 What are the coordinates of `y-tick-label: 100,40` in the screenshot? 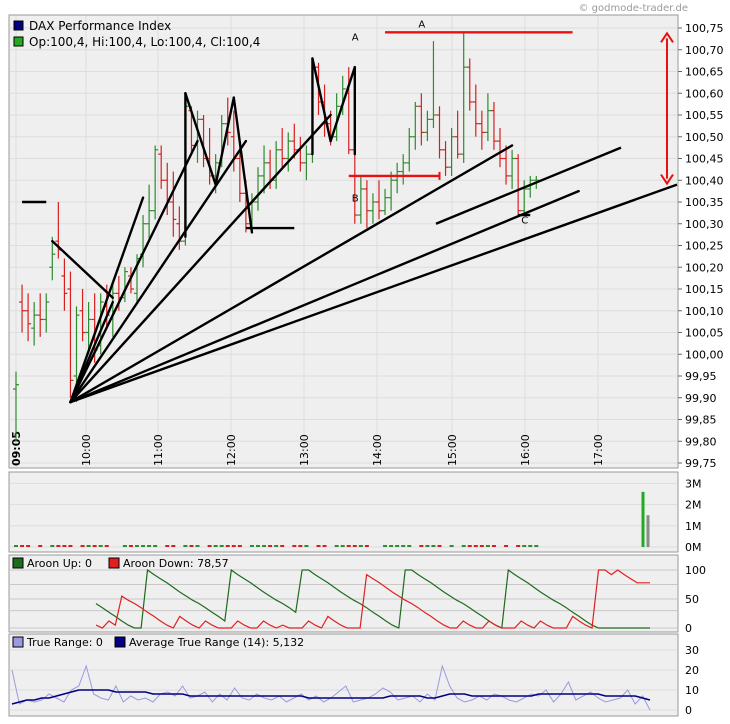 It's located at (704, 180).